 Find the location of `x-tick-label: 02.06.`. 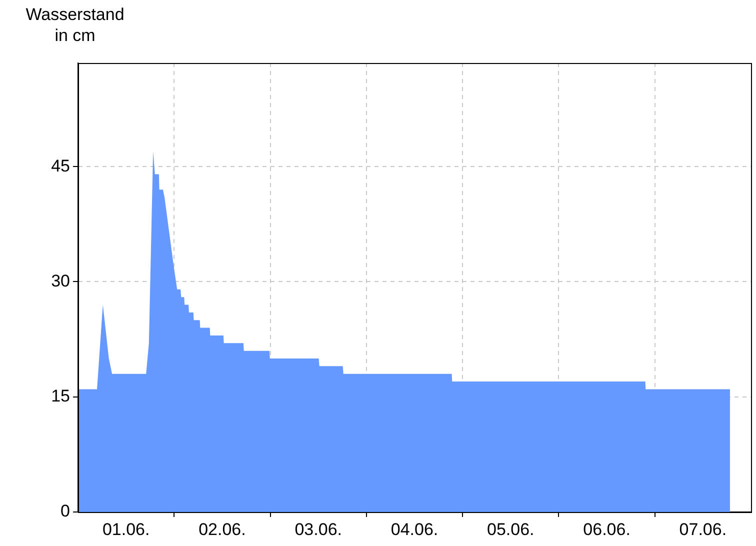

x-tick-label: 02.06. is located at coordinates (222, 529).